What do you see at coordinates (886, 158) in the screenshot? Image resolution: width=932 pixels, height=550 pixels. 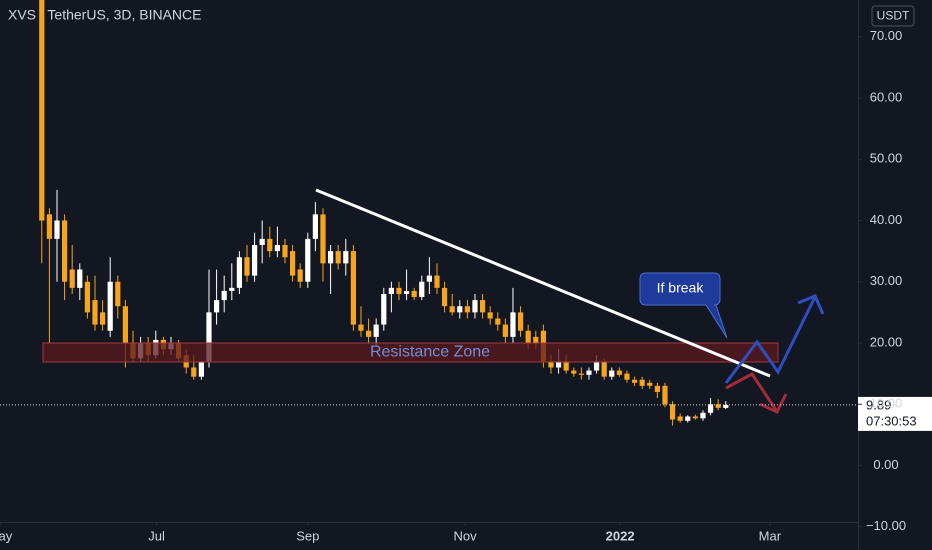 I see `y-tick-label: 50.00` at bounding box center [886, 158].